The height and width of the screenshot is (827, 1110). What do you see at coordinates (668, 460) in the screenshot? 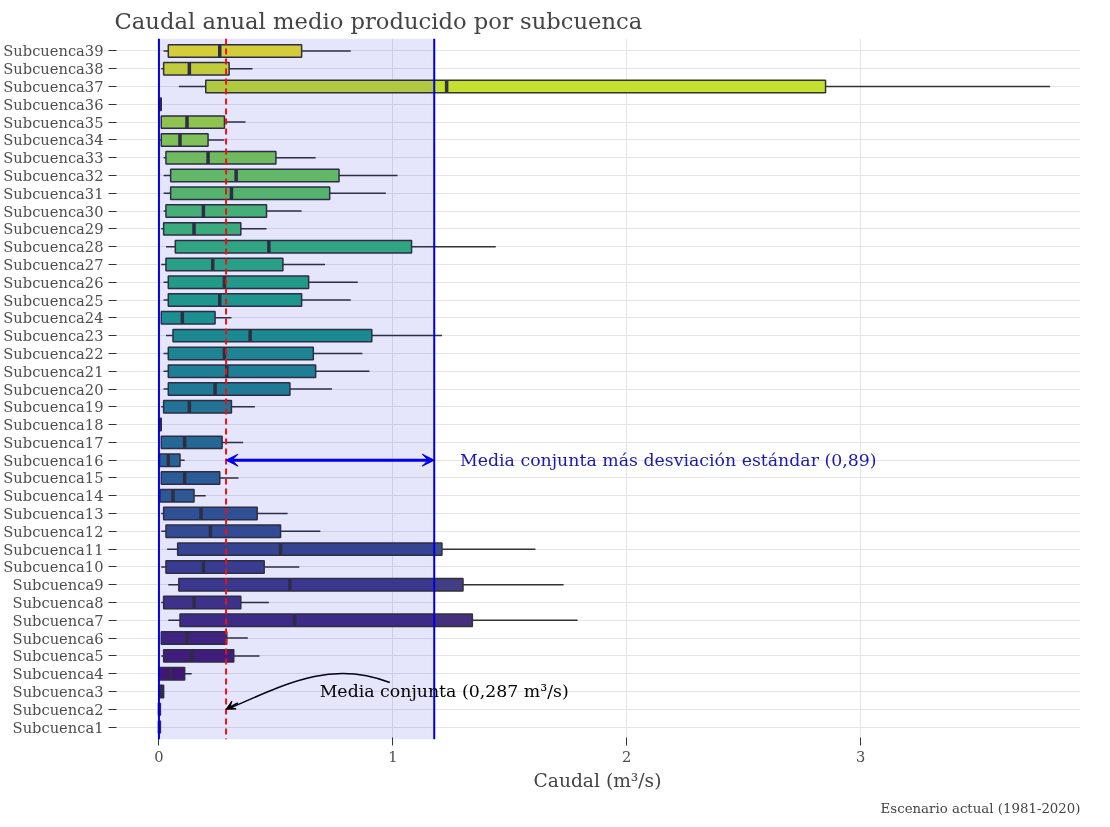
I see `annotation: Media conjunta más desviación estándar (0,89)` at bounding box center [668, 460].